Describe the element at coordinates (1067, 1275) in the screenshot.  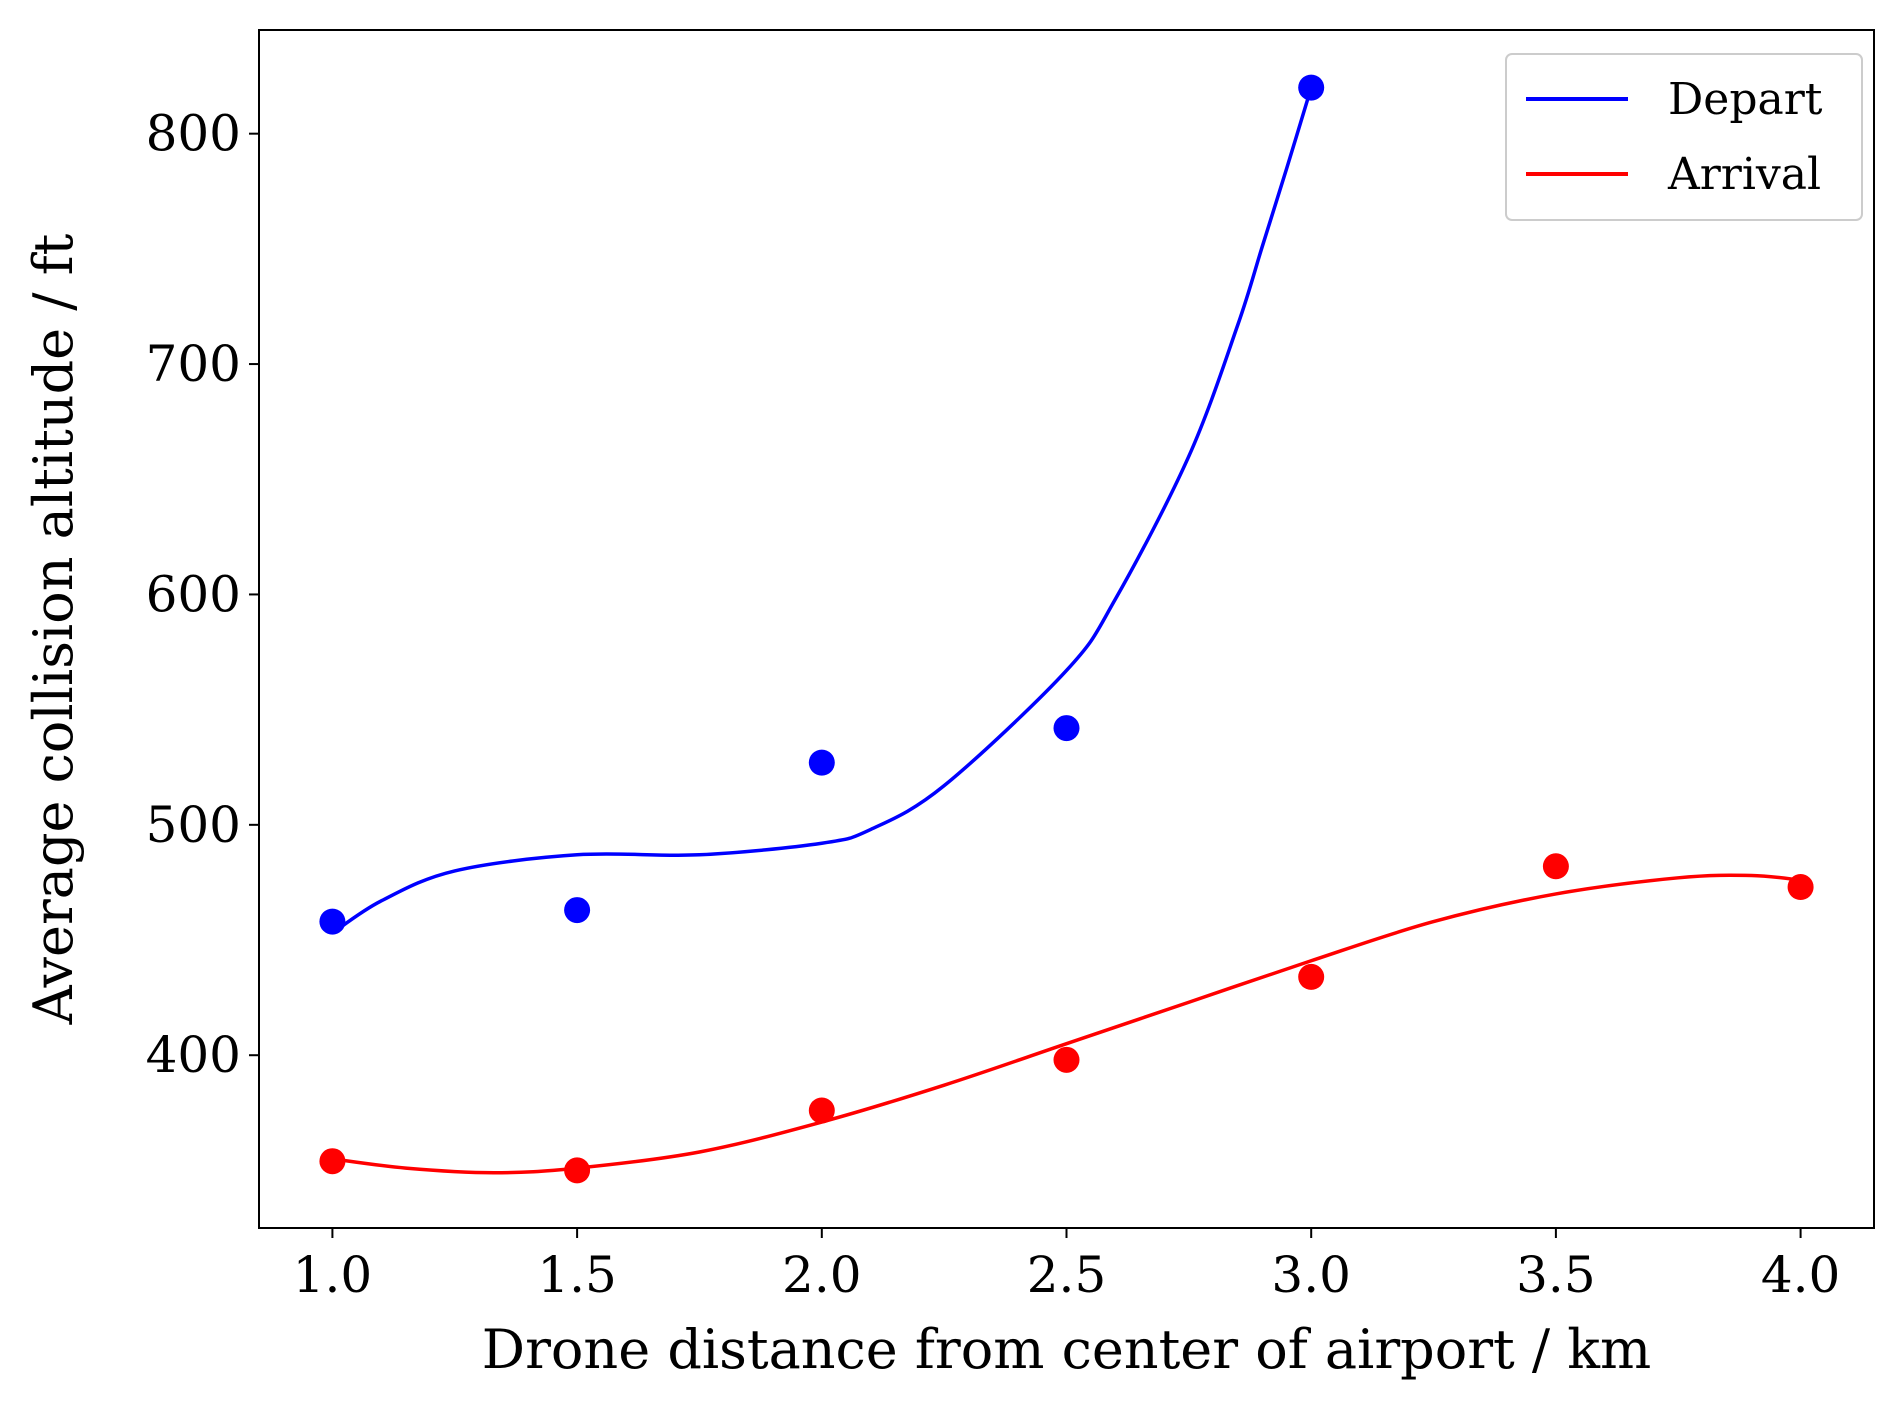
I see `x-tick-label: 2.5` at that location.